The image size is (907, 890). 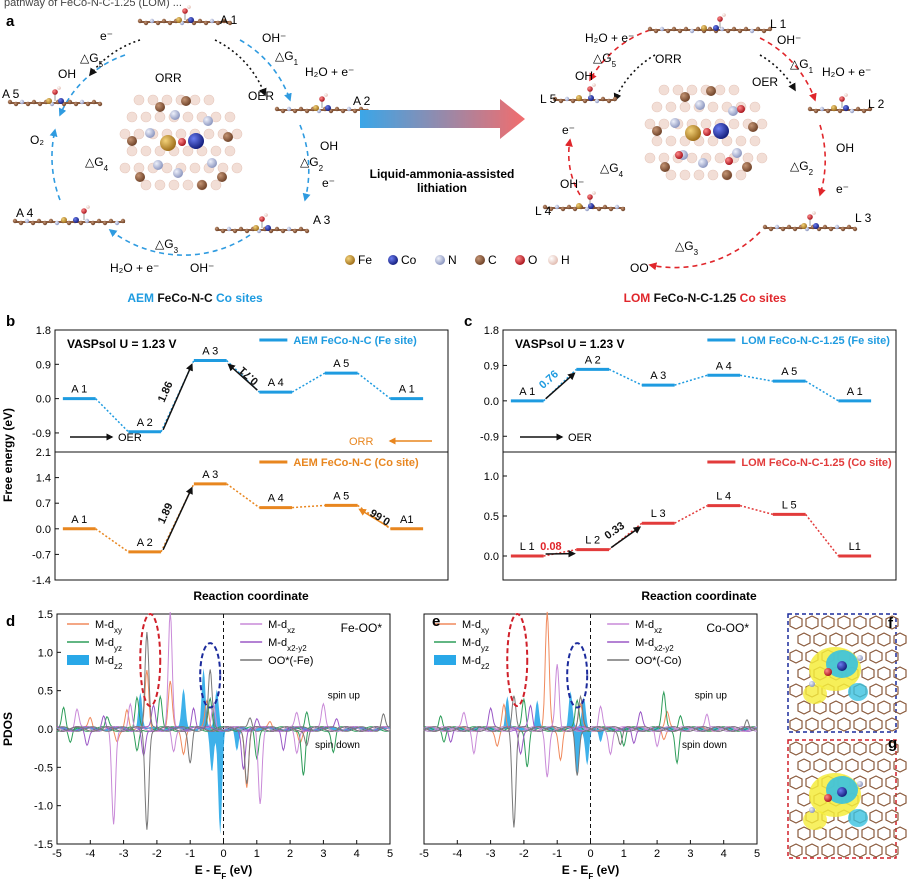 What do you see at coordinates (693, 298) in the screenshot?
I see `caption-right-mat: FeCo-N-C-1.25` at bounding box center [693, 298].